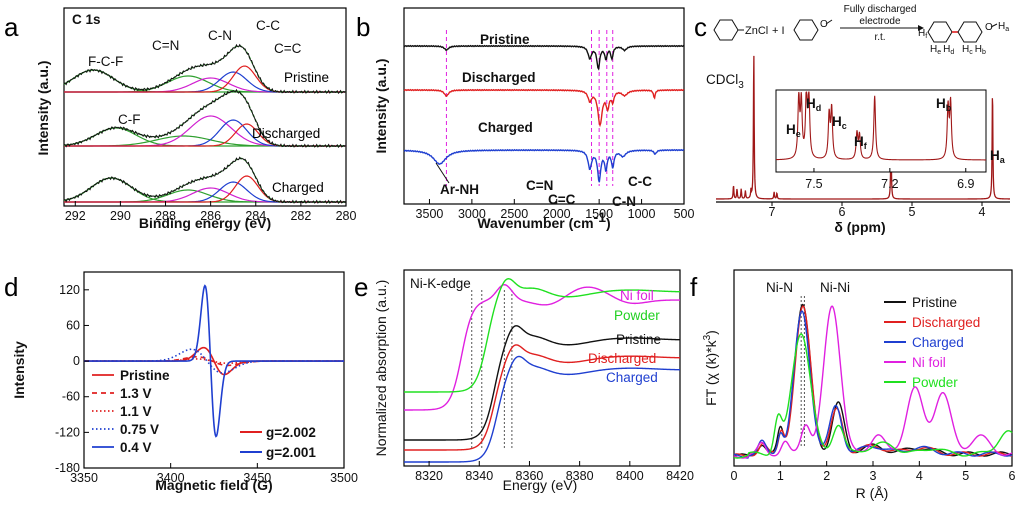  What do you see at coordinates (69, 290) in the screenshot?
I see `d-y-tick-label-120: 120` at bounding box center [69, 290].